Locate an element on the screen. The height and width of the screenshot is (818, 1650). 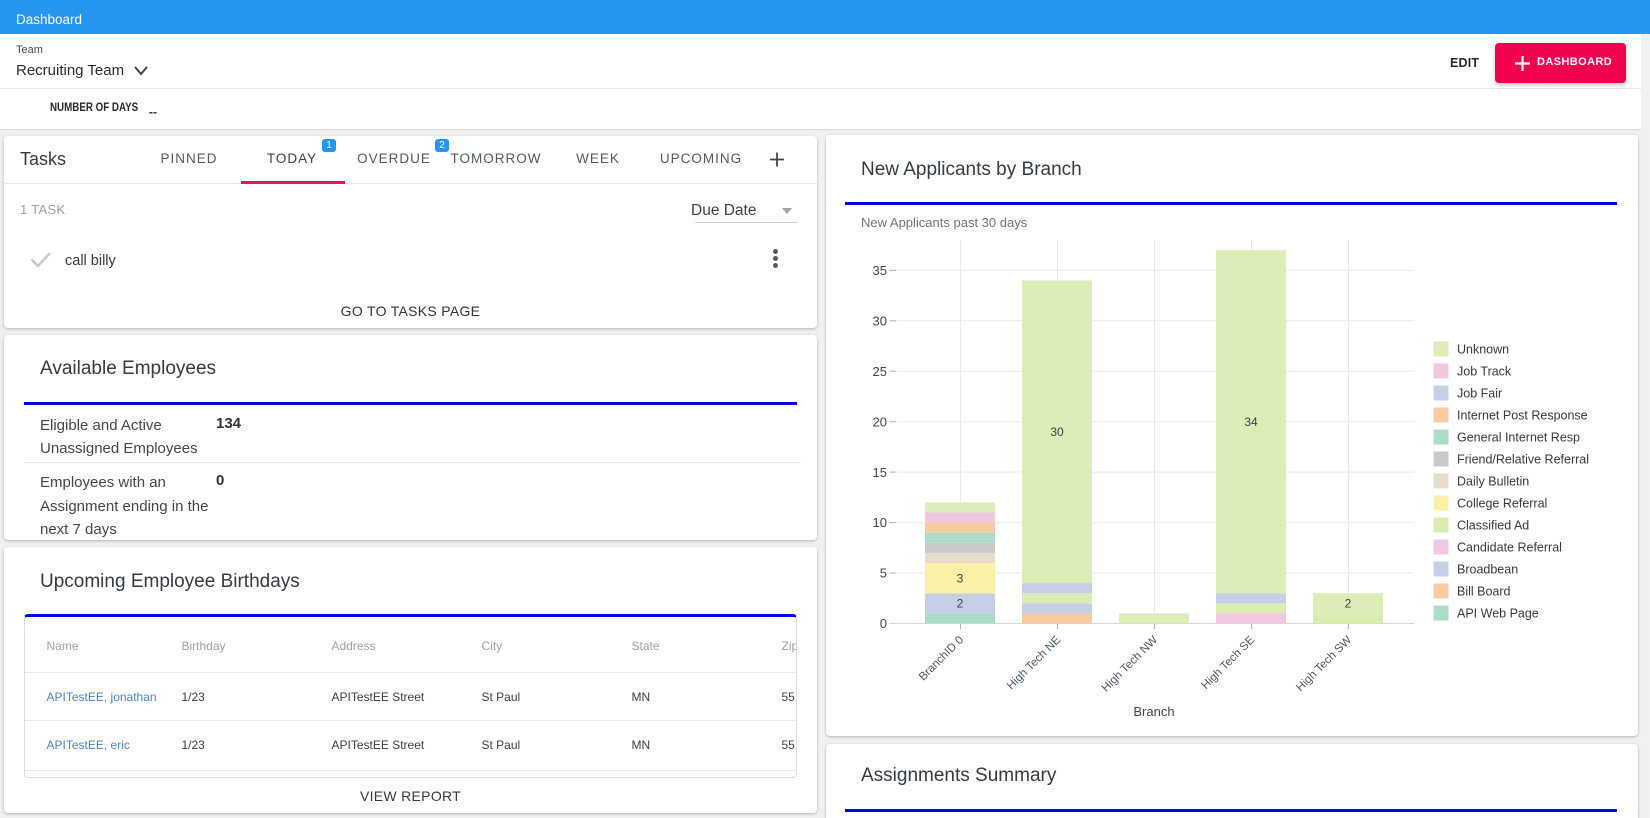
svg-text: 15 is located at coordinates (880, 472).